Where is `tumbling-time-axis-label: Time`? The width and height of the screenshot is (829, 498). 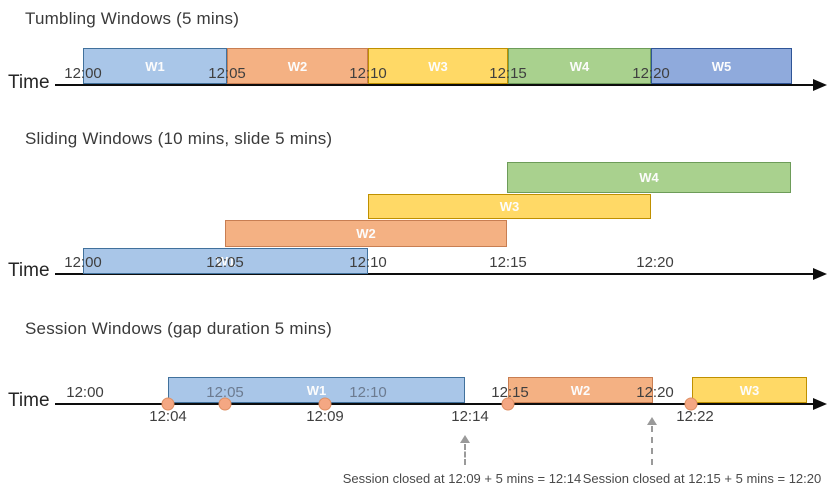
tumbling-time-axis-label: Time is located at coordinates (29, 82).